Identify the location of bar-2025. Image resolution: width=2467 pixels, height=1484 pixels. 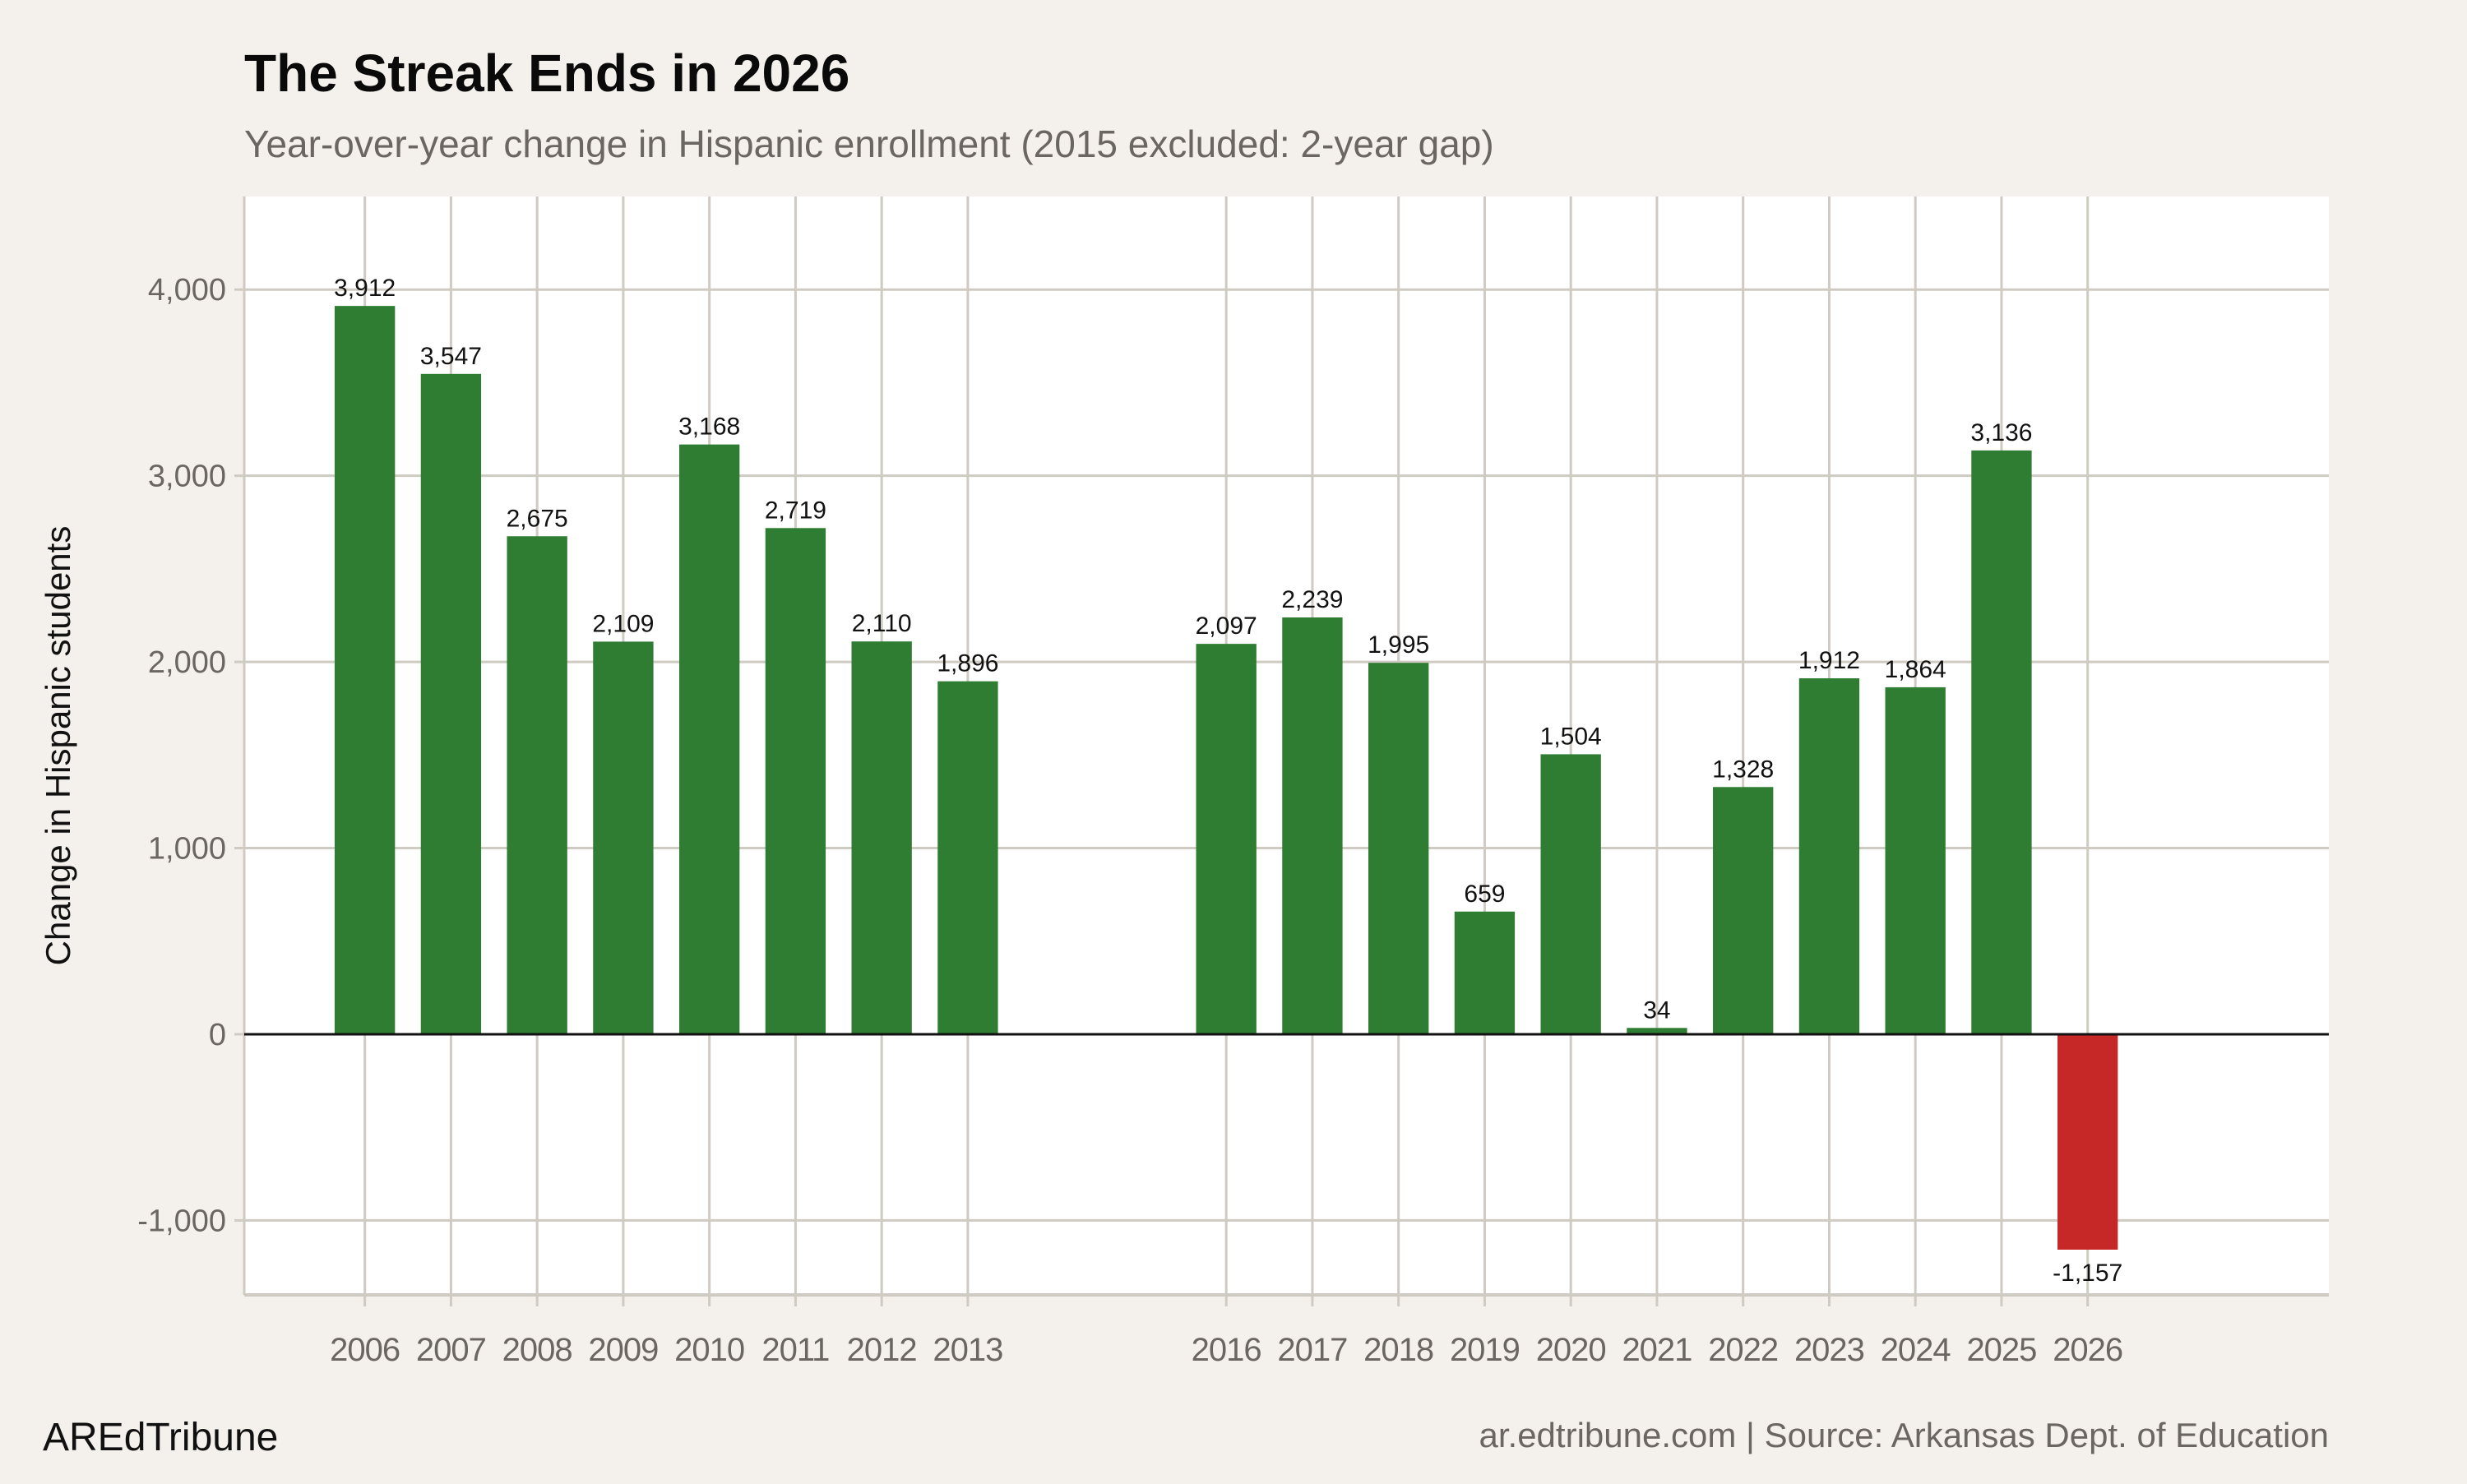
(2001, 742).